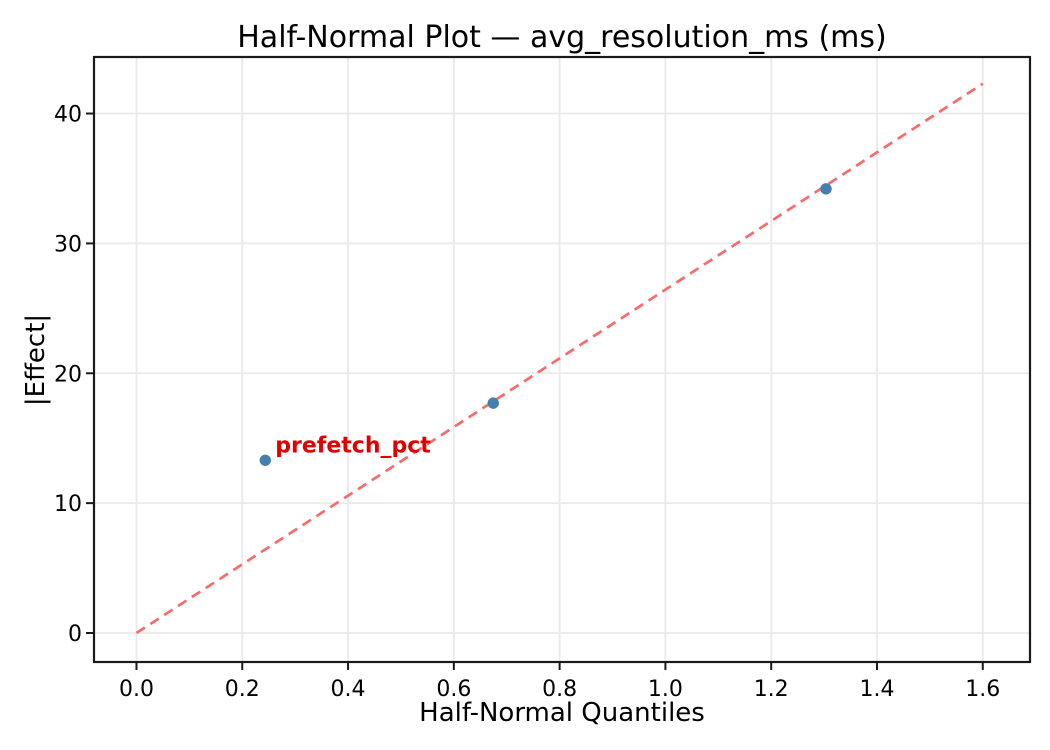  I want to click on x-tick-label: 0.0, so click(136, 689).